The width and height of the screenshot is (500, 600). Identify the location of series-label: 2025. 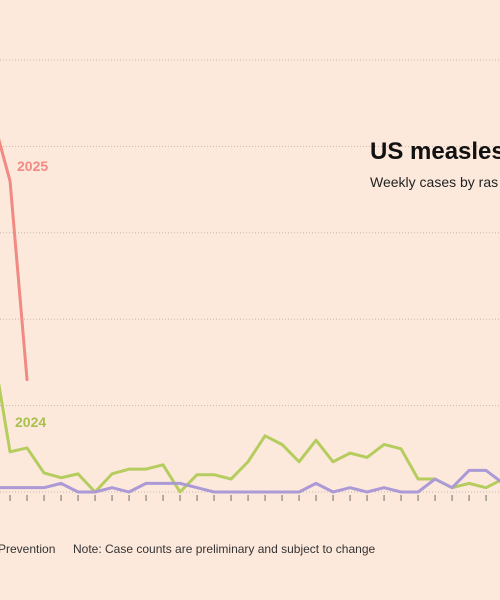
(32, 166).